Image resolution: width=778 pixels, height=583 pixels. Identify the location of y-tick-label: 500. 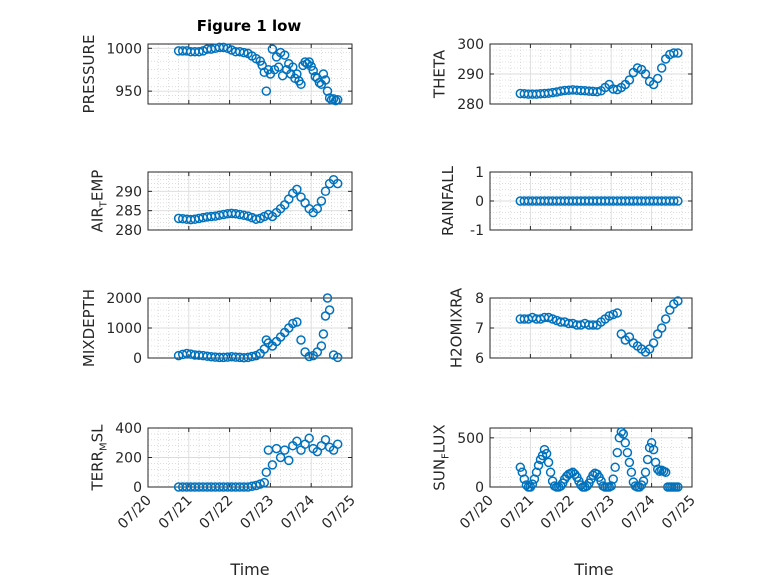
(470, 439).